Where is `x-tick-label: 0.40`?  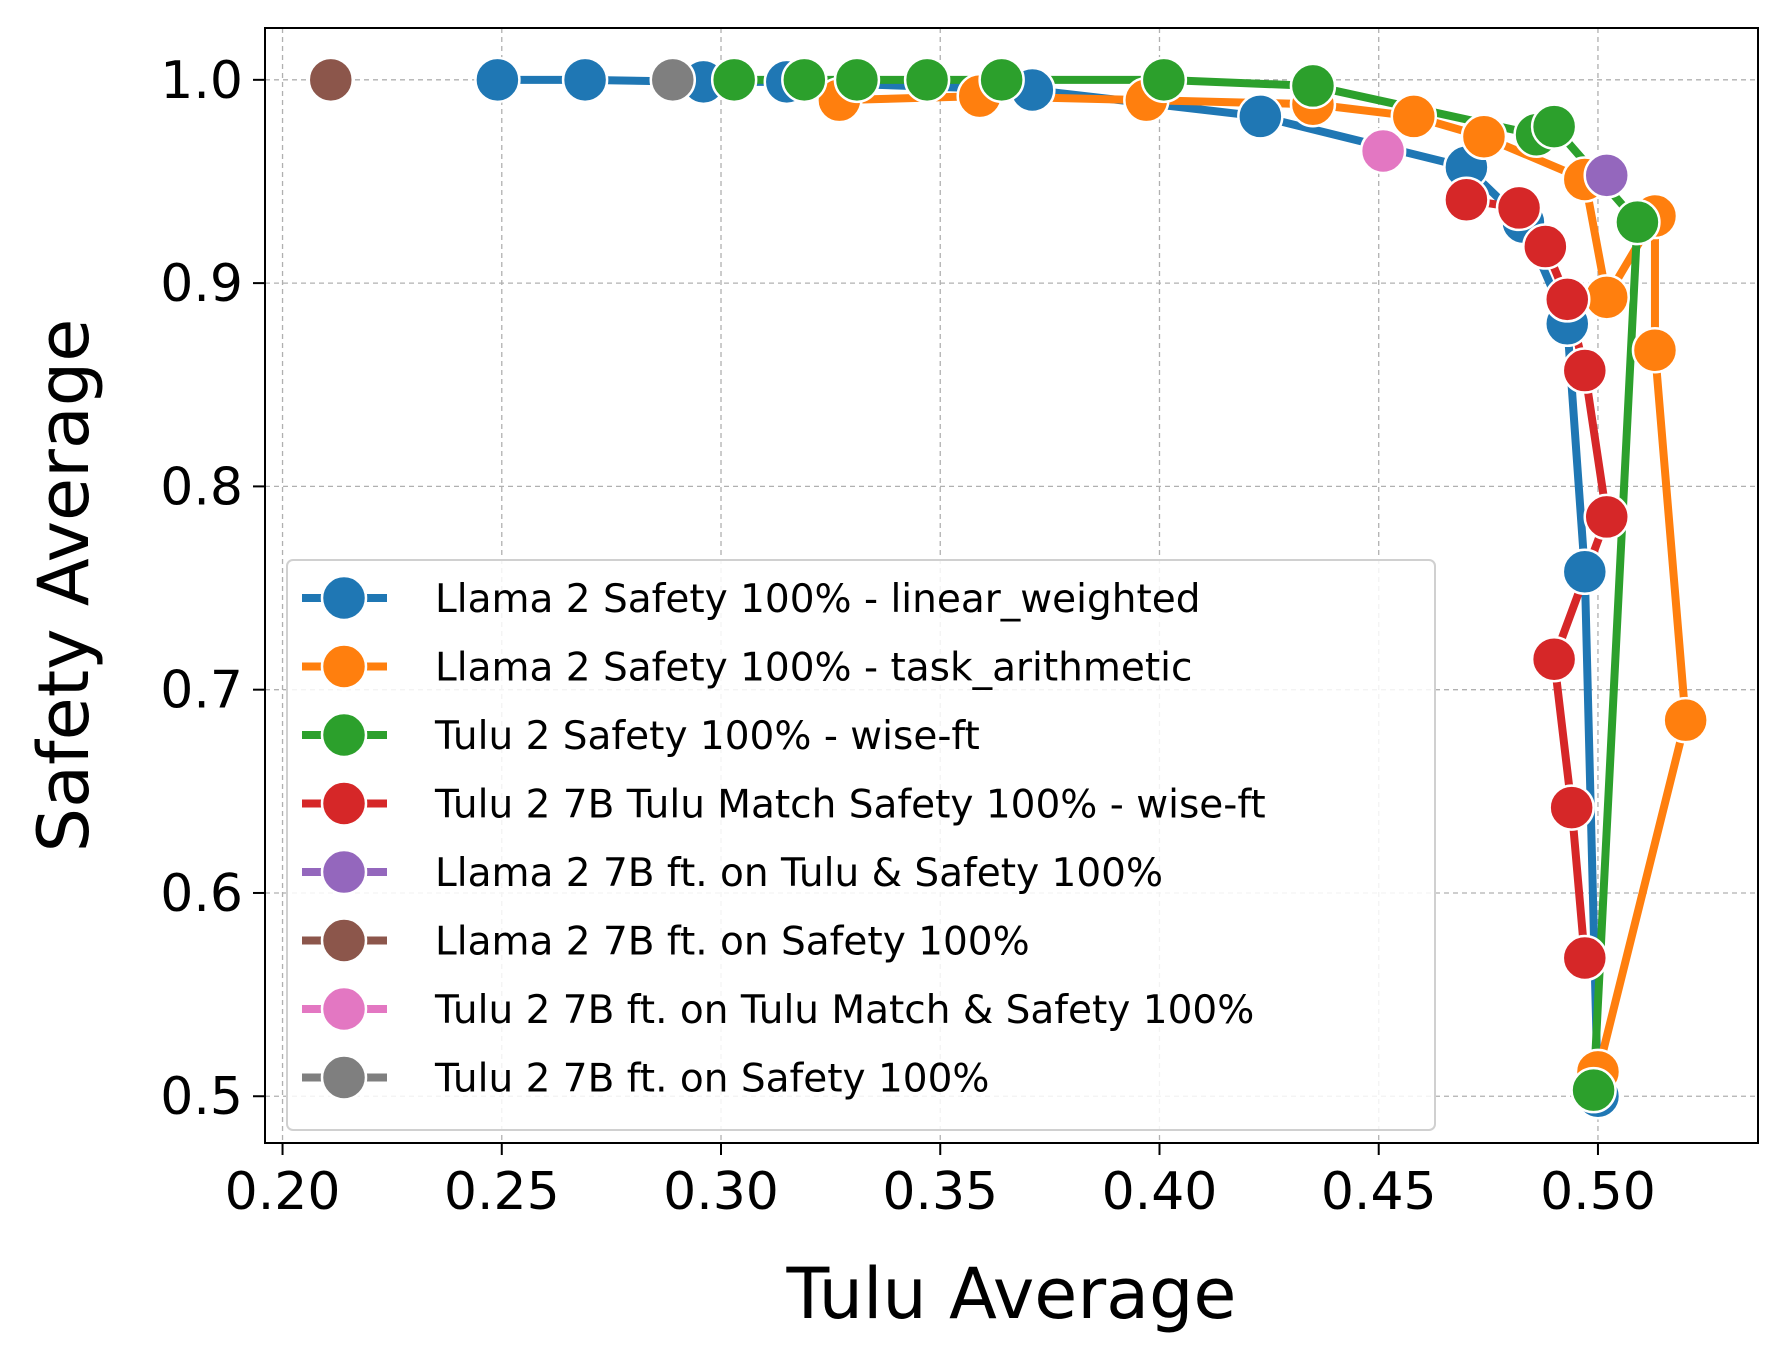 x-tick-label: 0.40 is located at coordinates (1160, 1192).